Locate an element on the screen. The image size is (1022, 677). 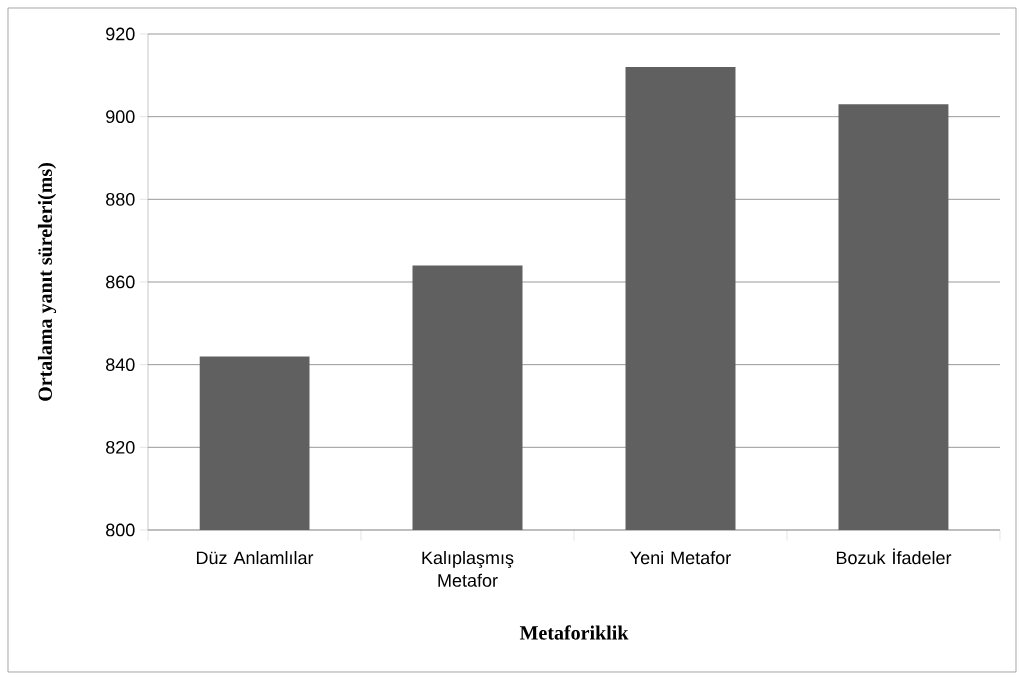
x-tick-label: Bozuk İfadeler is located at coordinates (894, 556).